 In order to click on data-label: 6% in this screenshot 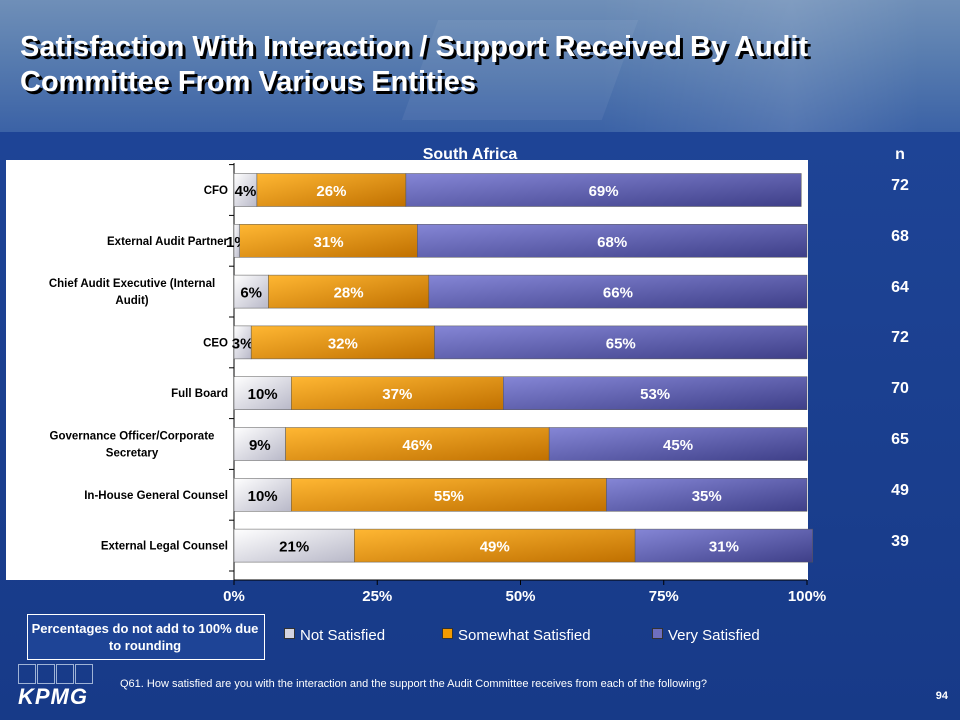, I will do `click(251, 293)`.